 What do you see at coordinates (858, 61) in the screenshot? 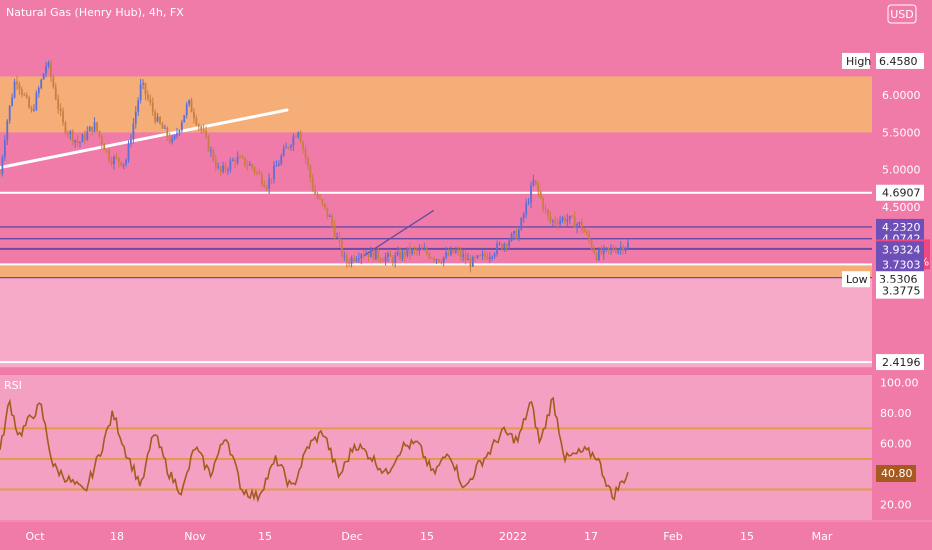
I see `price-tag-label: High` at bounding box center [858, 61].